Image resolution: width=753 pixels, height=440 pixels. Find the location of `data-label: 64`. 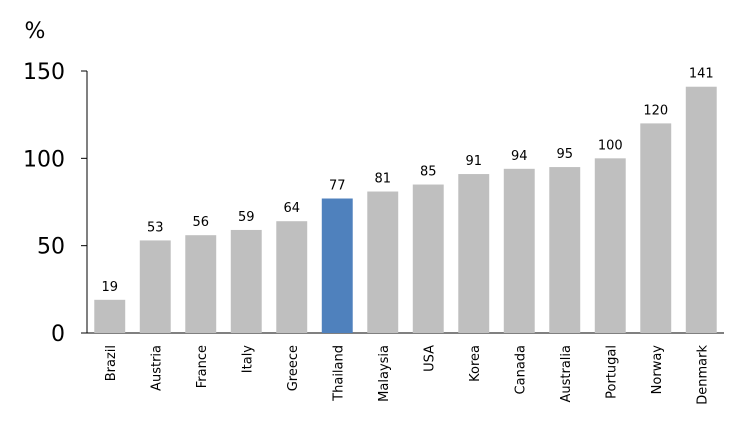

data-label: 64 is located at coordinates (291, 208).